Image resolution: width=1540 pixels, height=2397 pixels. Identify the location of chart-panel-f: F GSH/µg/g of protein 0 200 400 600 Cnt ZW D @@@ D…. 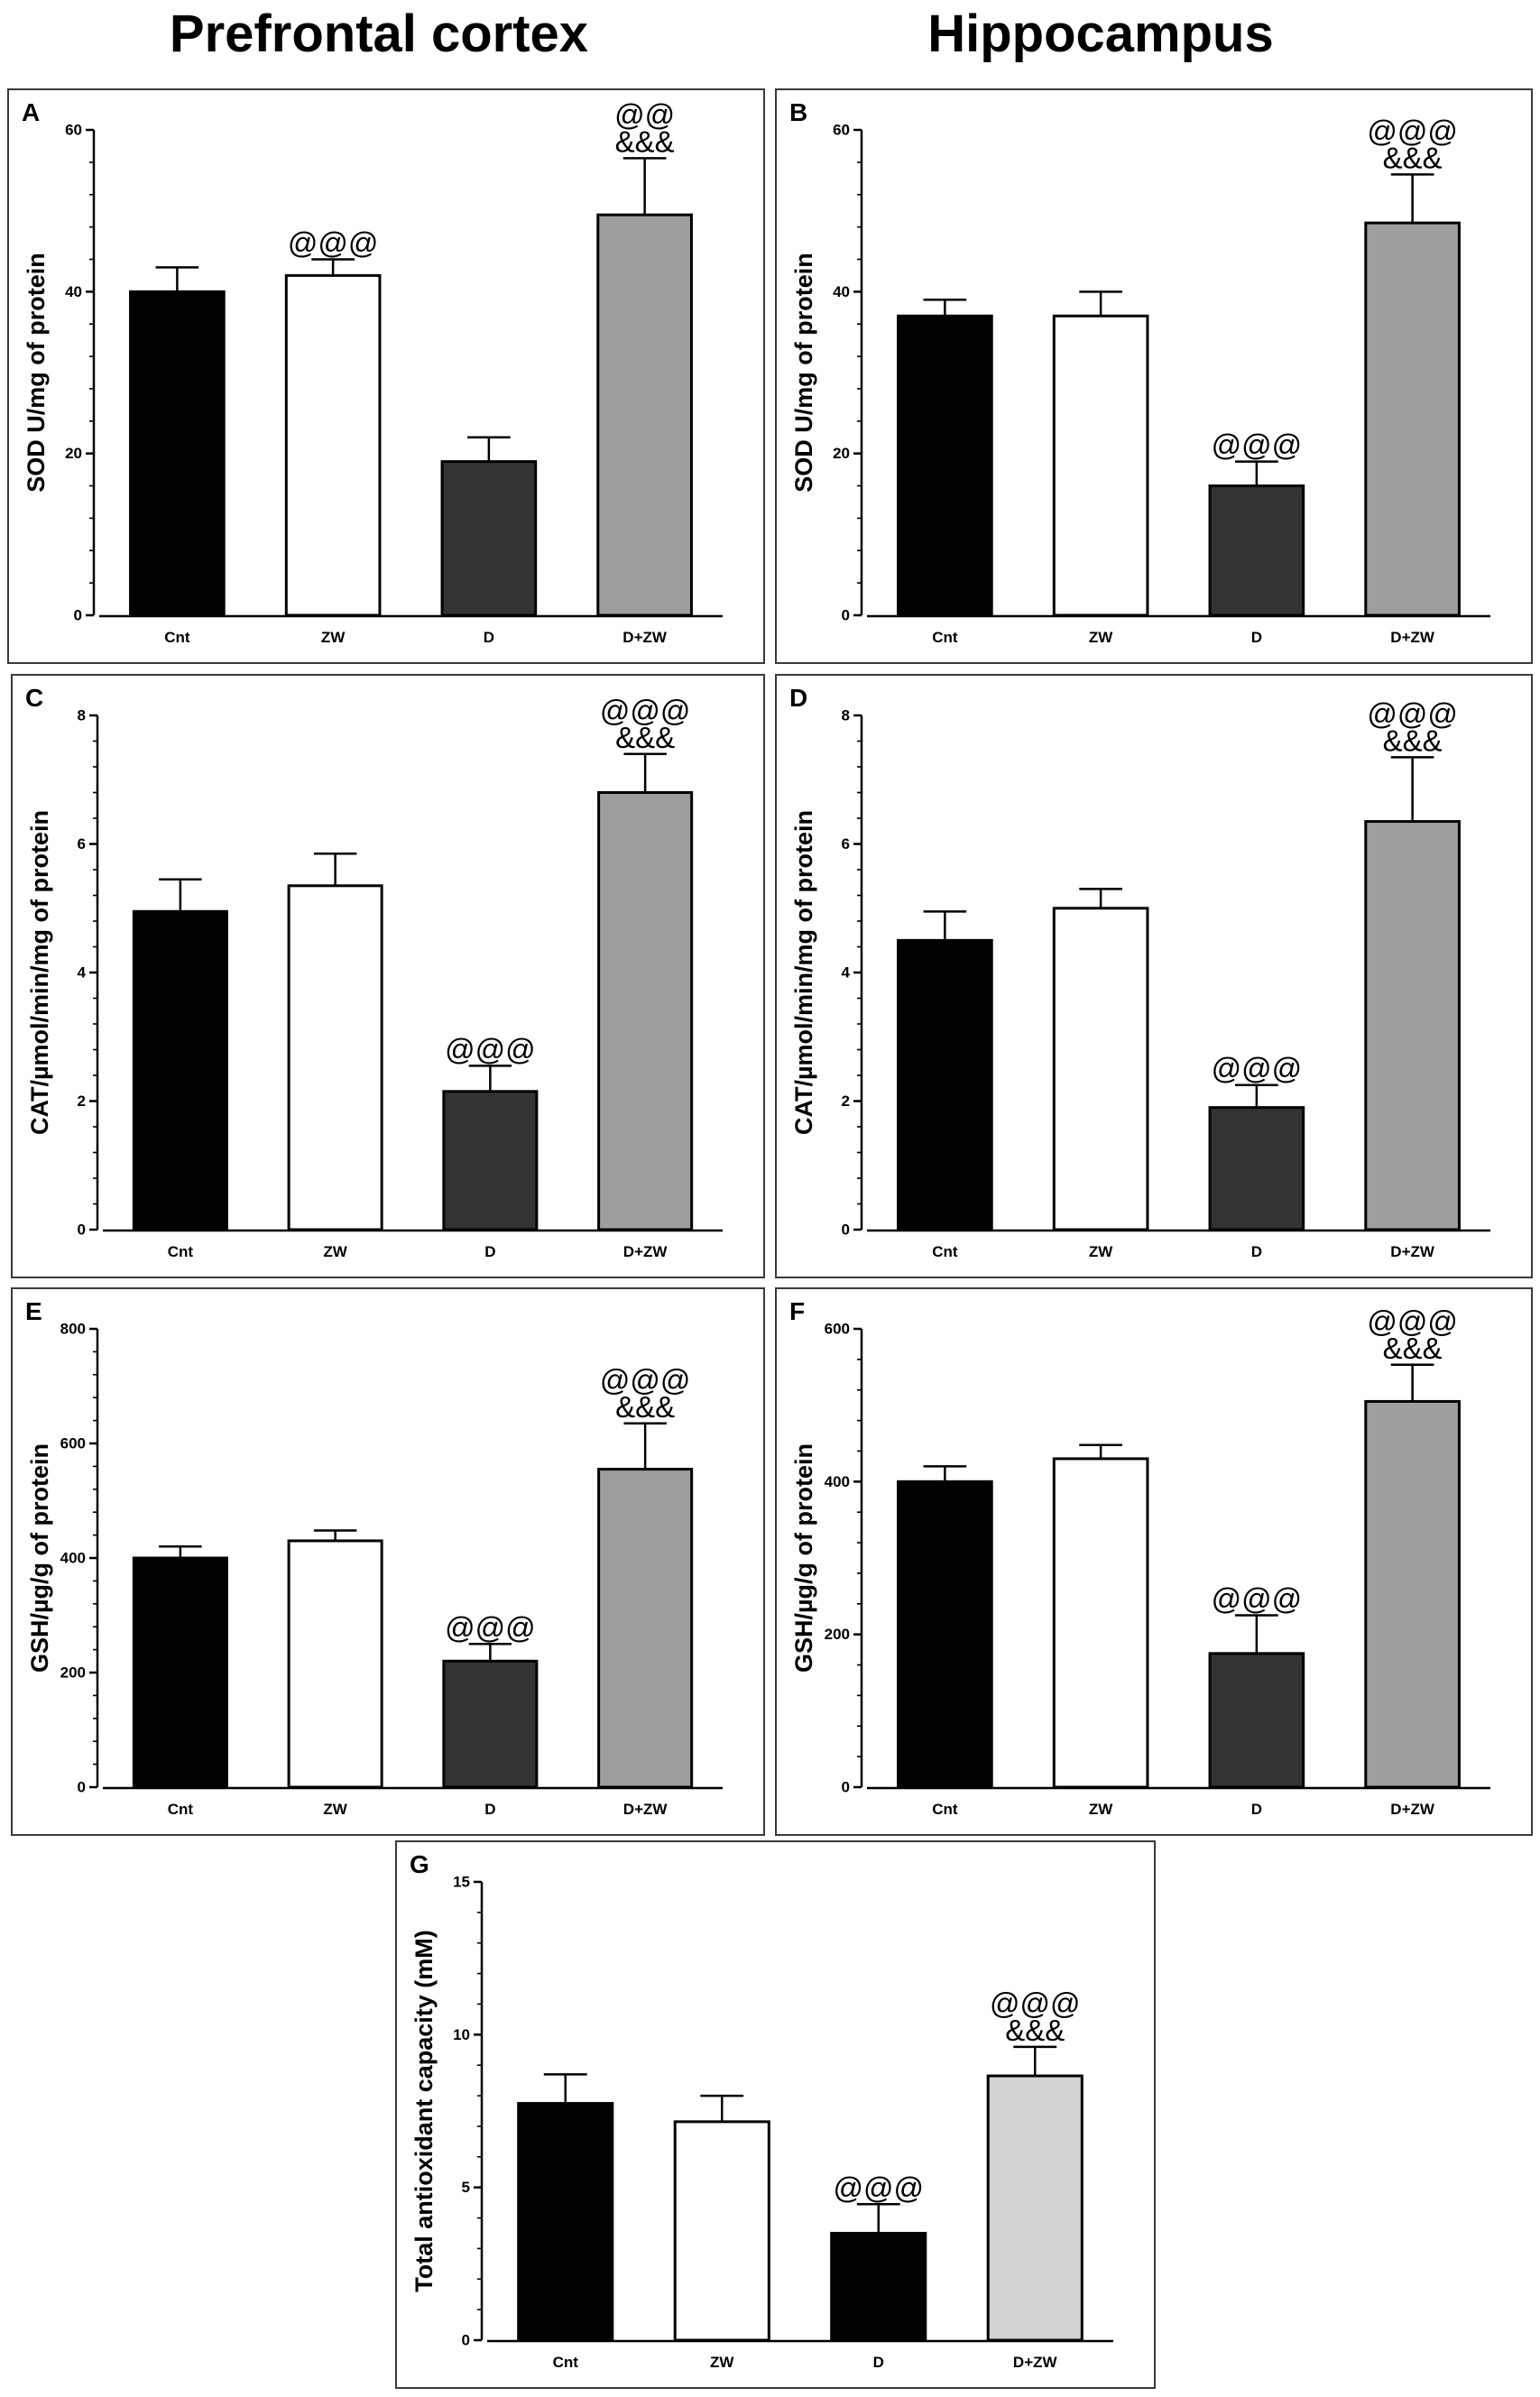
(1154, 1561).